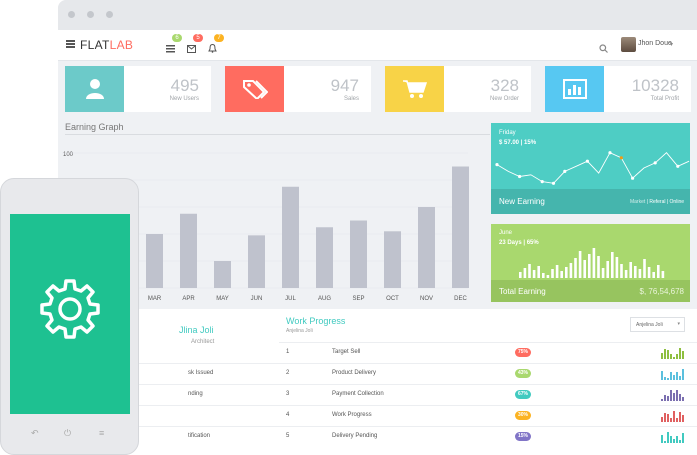  What do you see at coordinates (590, 291) in the screenshot?
I see `total-earning-footer: Total Earning $, 76,54,678` at bounding box center [590, 291].